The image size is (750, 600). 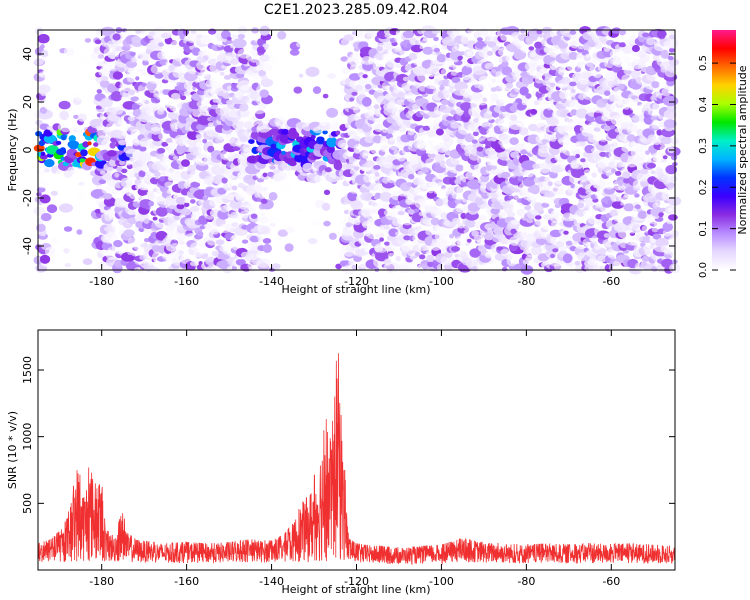 What do you see at coordinates (355, 289) in the screenshot?
I see `spectrogram-x-label: Height of straight line (km)` at bounding box center [355, 289].